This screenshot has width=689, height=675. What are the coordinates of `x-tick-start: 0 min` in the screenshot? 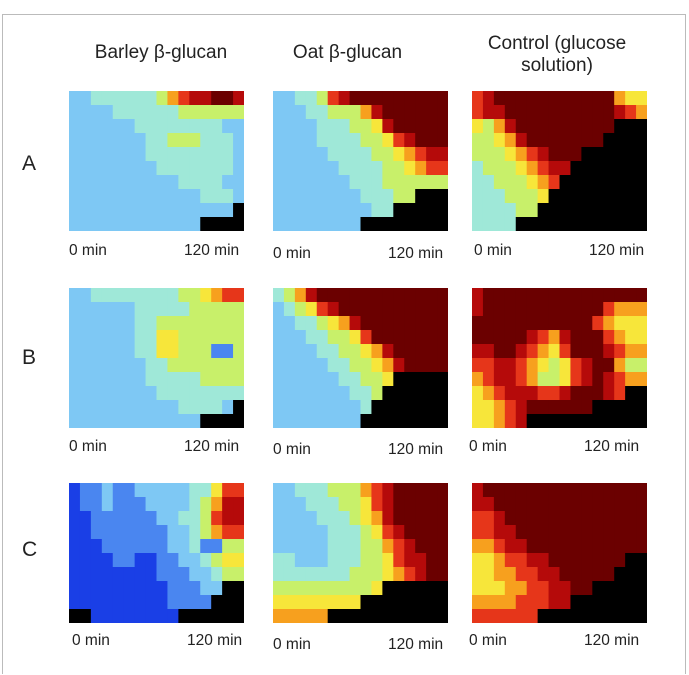 It's located at (292, 253).